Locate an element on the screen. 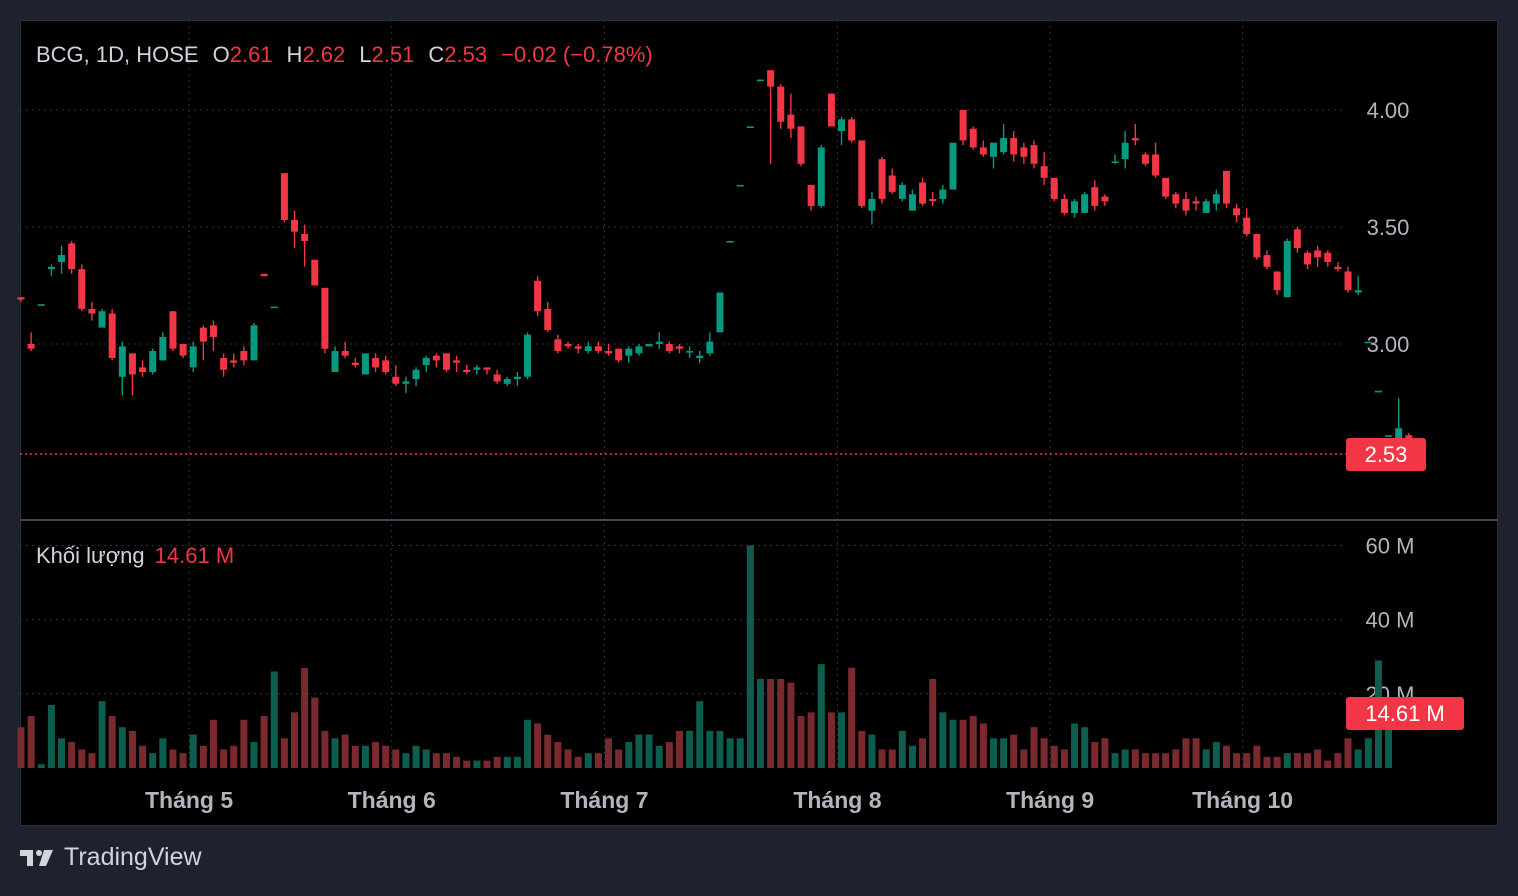 This screenshot has width=1518, height=896. time-tick-label: Tháng 9 is located at coordinates (1050, 800).